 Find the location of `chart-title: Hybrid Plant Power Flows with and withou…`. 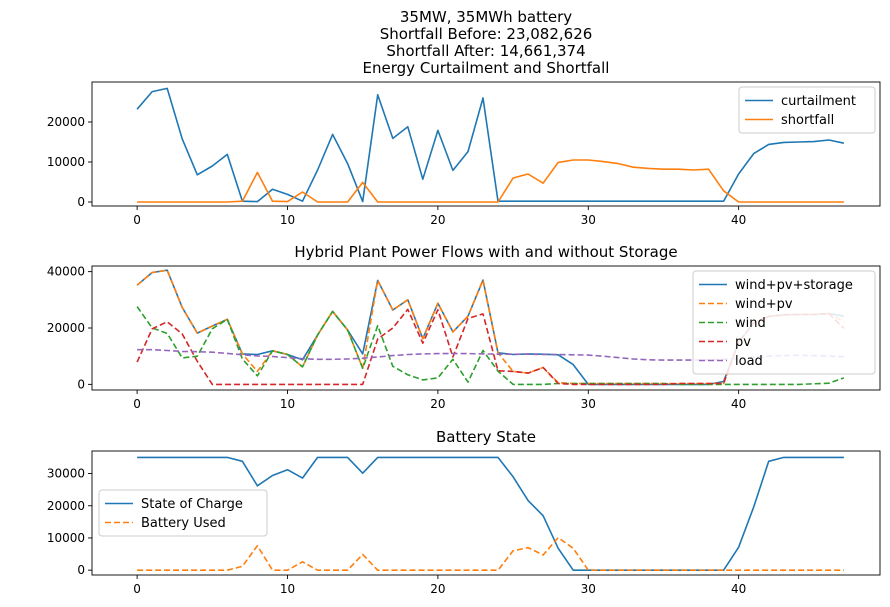

chart-title: Hybrid Plant Power Flows with and withou… is located at coordinates (485, 252).